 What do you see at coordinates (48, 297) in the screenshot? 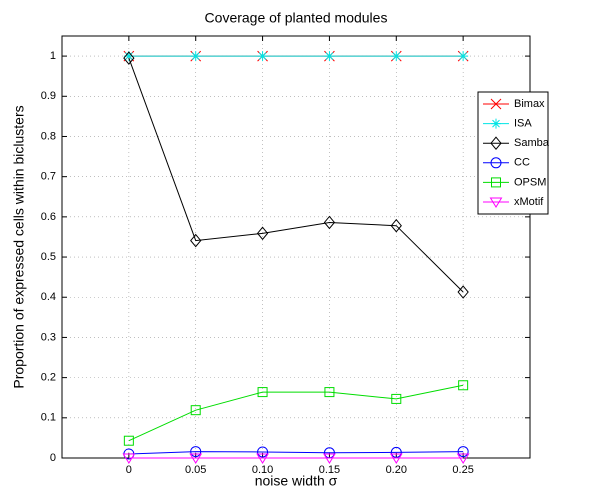
I see `y-tick-label: 0.4` at bounding box center [48, 297].